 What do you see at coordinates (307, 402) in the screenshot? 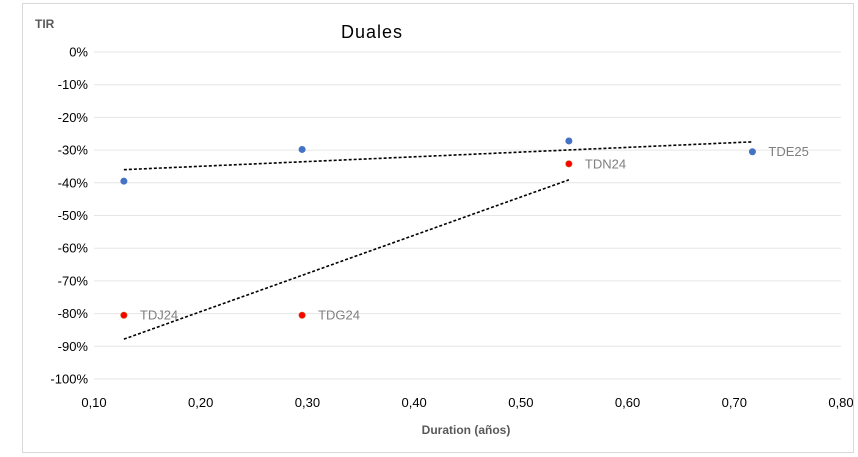
I see `x-tick-label: 0,30` at bounding box center [307, 402].